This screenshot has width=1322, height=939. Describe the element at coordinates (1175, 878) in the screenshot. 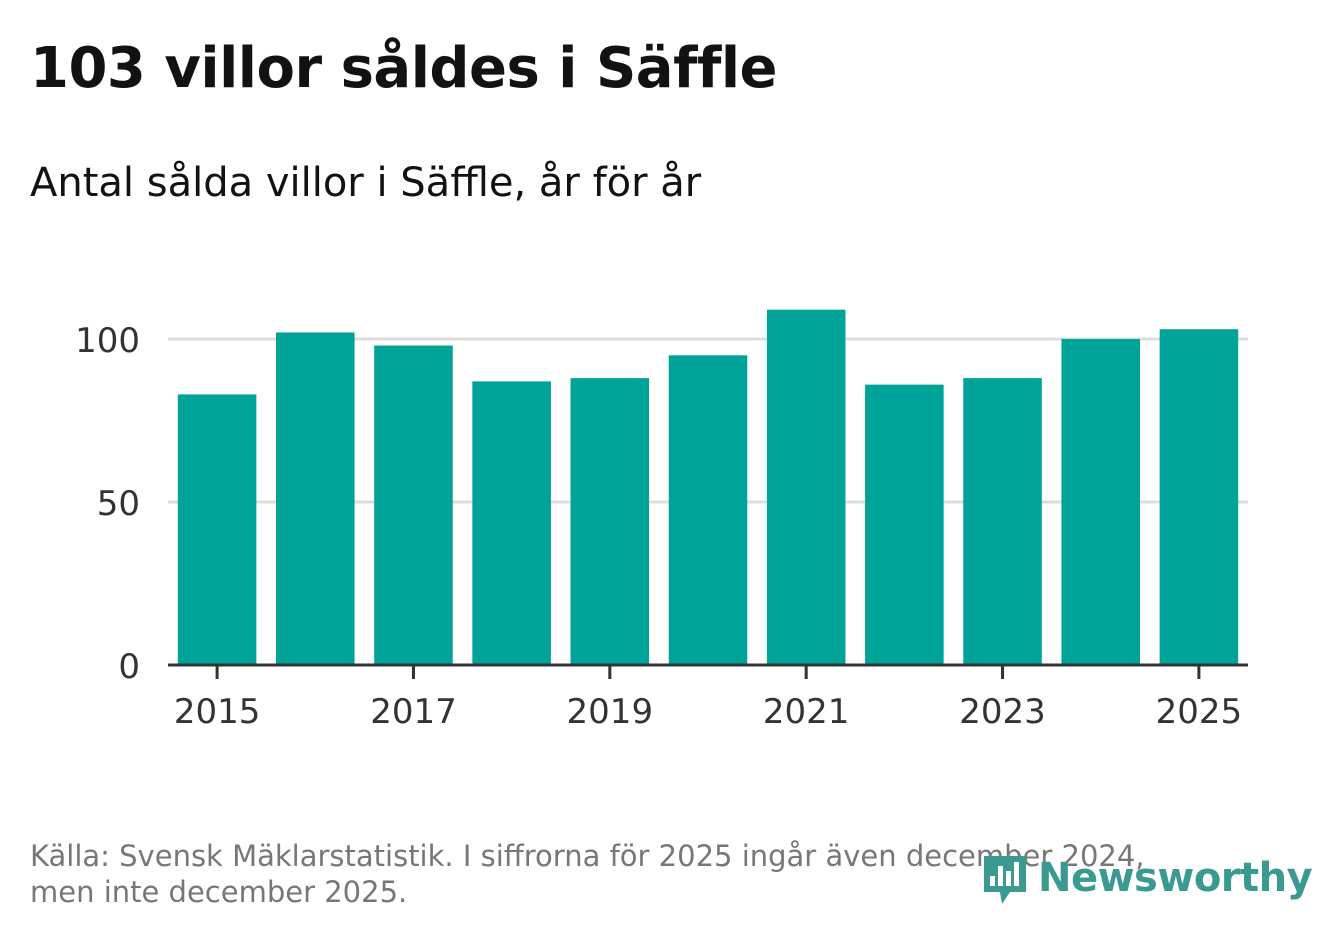

I see `logo-text: Newsworthy` at that location.